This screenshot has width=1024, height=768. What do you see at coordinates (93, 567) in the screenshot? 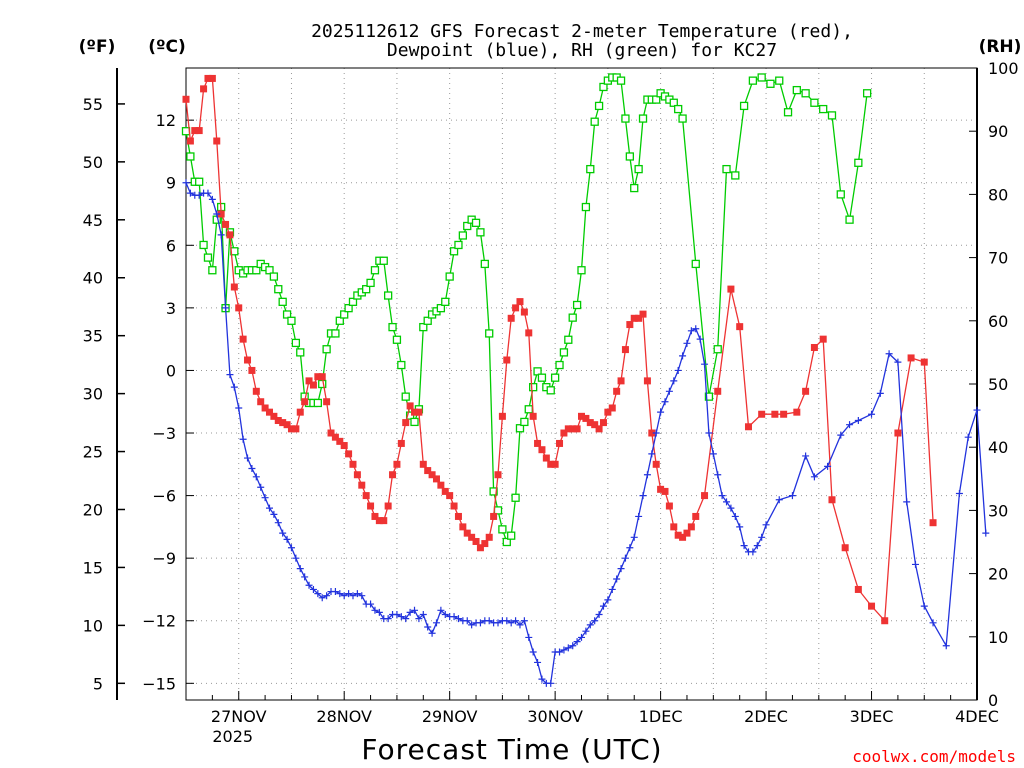
I see `fahrenheit-tick-label: 15` at bounding box center [93, 567].